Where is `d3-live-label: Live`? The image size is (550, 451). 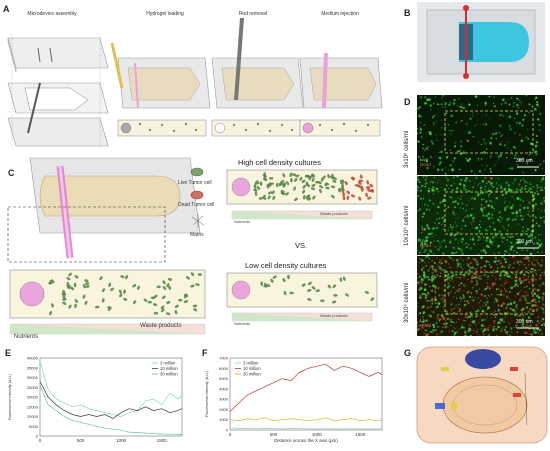 d3-live-label: Live is located at coordinates (424, 320).